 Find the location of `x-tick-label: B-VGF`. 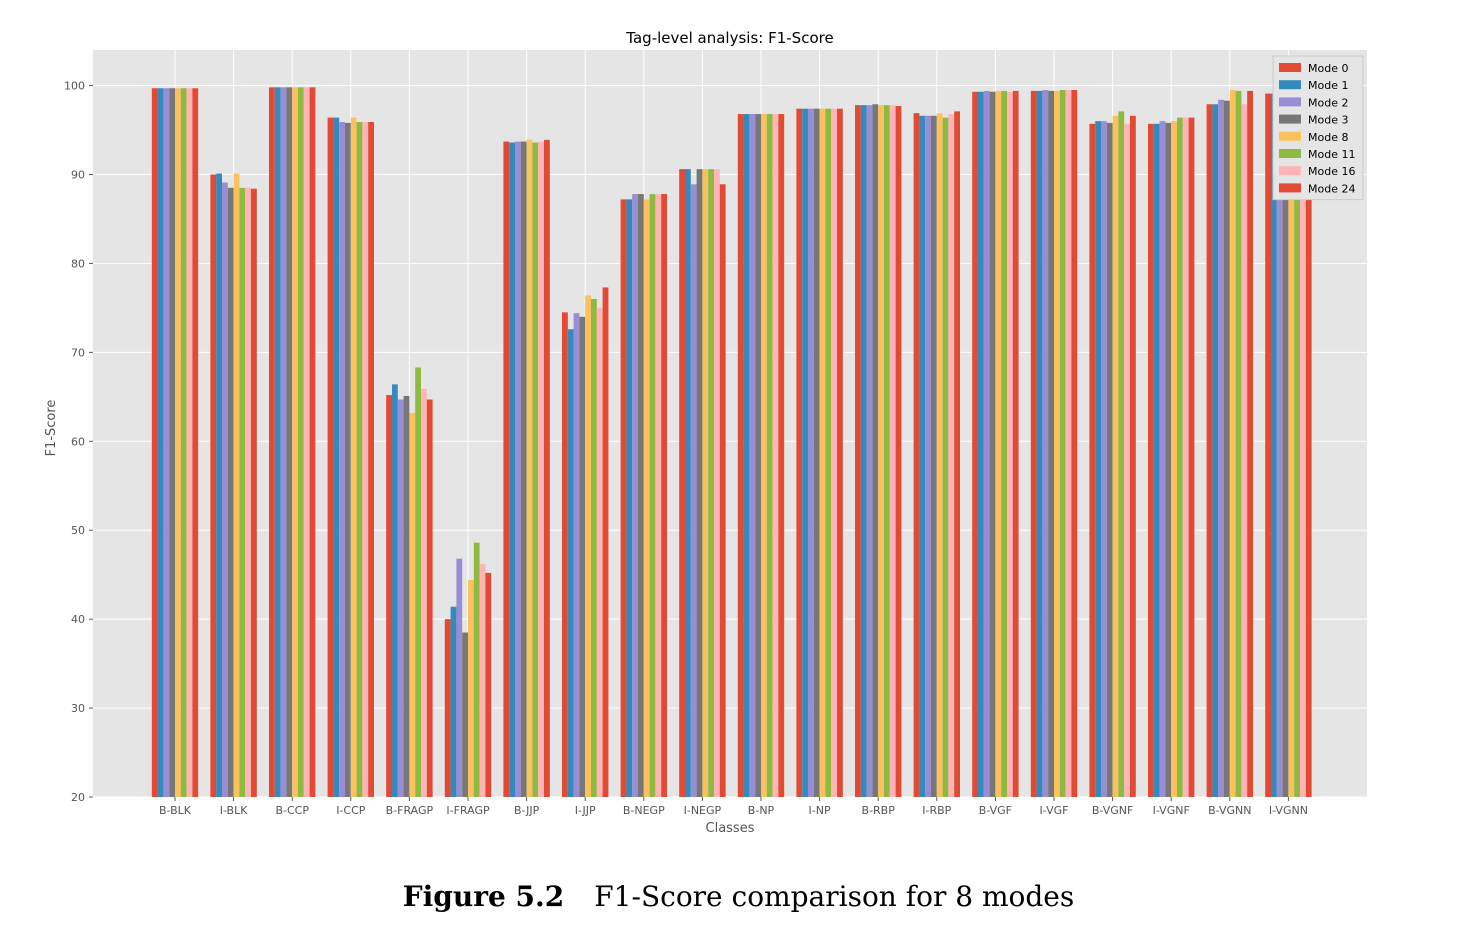

x-tick-label: B-VGF is located at coordinates (995, 810).